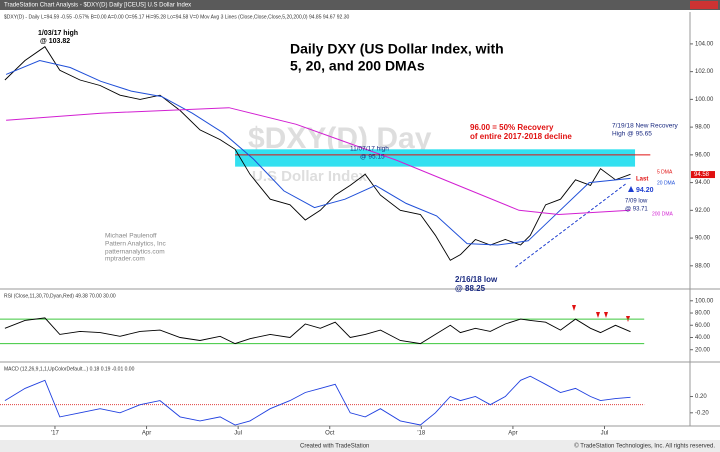 The width and height of the screenshot is (720, 452). I want to click on annotation: @ 88.25, so click(470, 288).